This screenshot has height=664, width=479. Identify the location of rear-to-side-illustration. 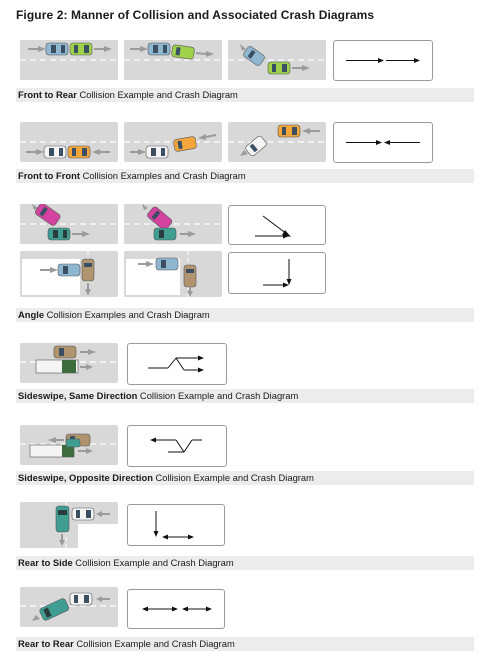
(69, 525).